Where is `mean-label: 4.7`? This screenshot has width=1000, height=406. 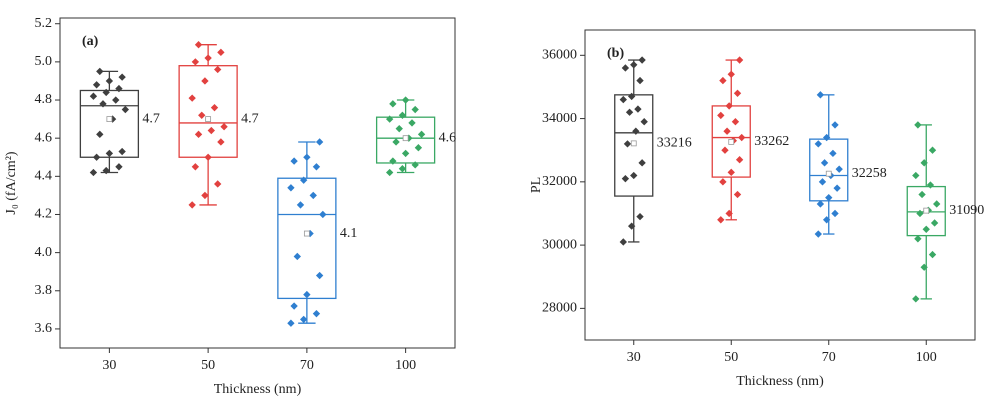 mean-label: 4.7 is located at coordinates (250, 118).